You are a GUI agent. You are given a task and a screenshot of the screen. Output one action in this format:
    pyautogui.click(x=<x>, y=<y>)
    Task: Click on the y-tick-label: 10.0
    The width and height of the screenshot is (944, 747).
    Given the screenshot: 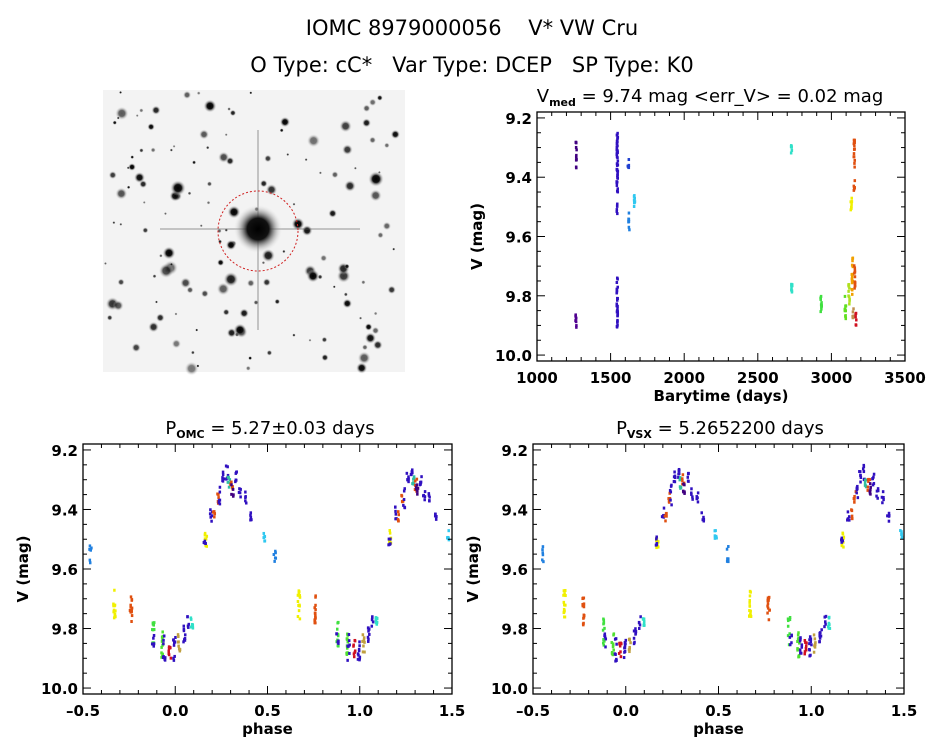 What is the action you would take?
    pyautogui.click(x=509, y=689)
    